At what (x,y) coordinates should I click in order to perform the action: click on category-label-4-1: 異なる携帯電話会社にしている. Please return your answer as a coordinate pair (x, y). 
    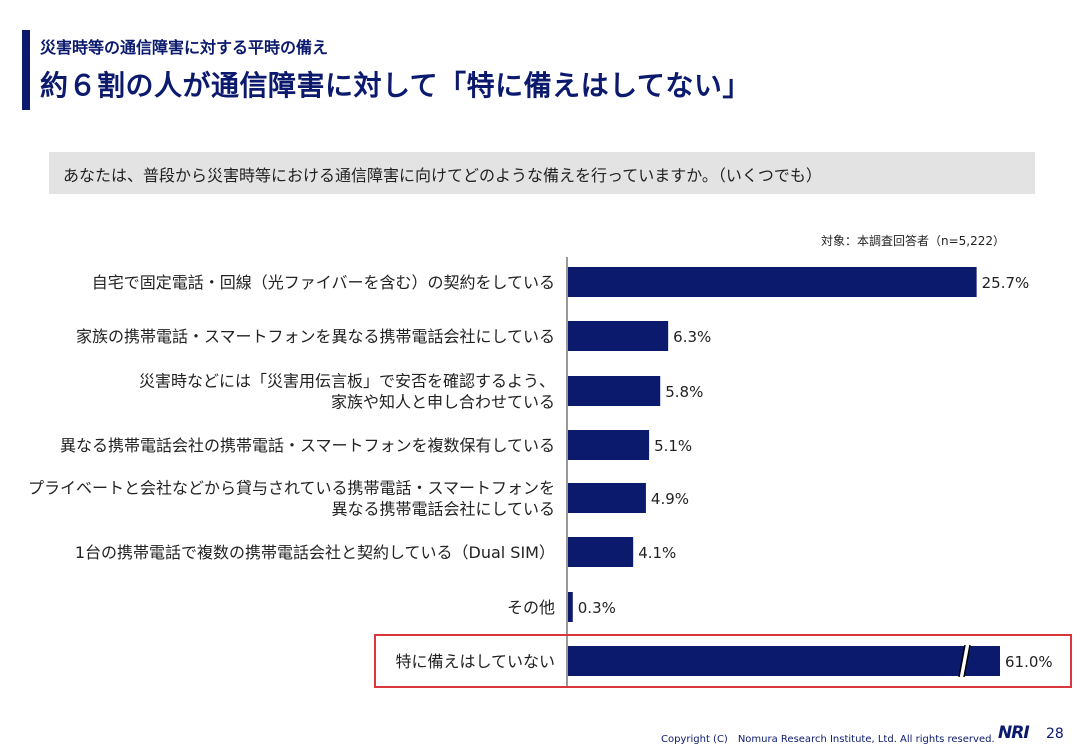
    Looking at the image, I should click on (443, 509).